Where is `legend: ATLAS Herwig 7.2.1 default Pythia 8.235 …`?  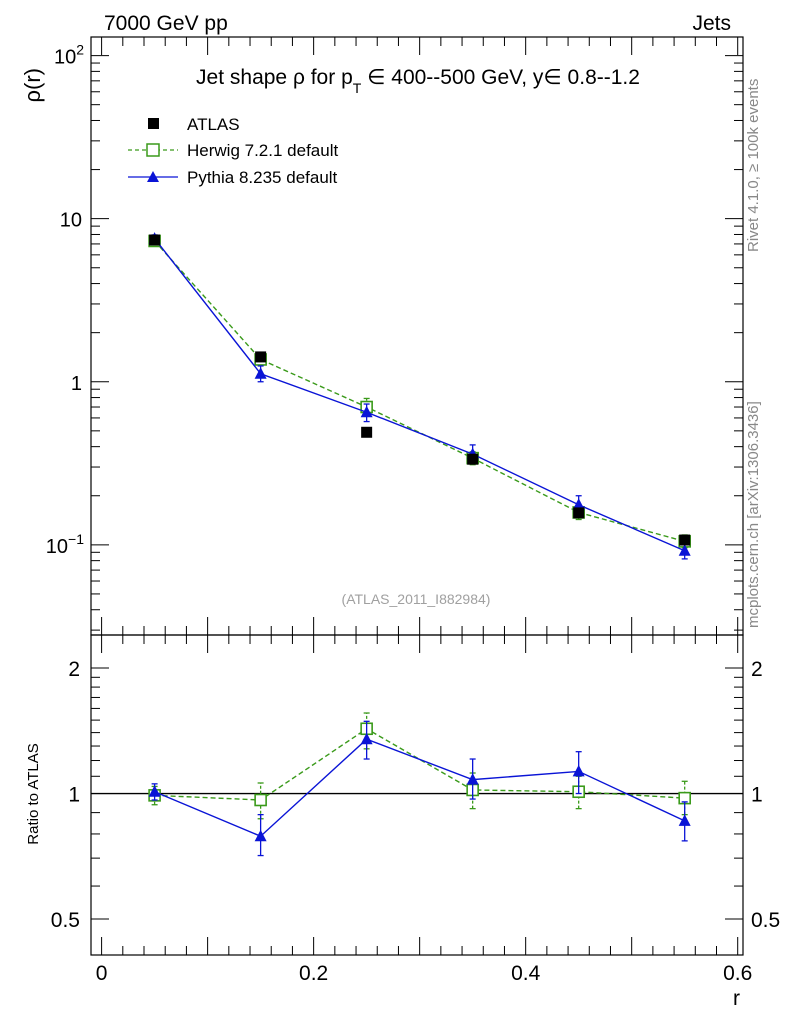 legend: ATLAS Herwig 7.2.1 default Pythia 8.235 … is located at coordinates (233, 151).